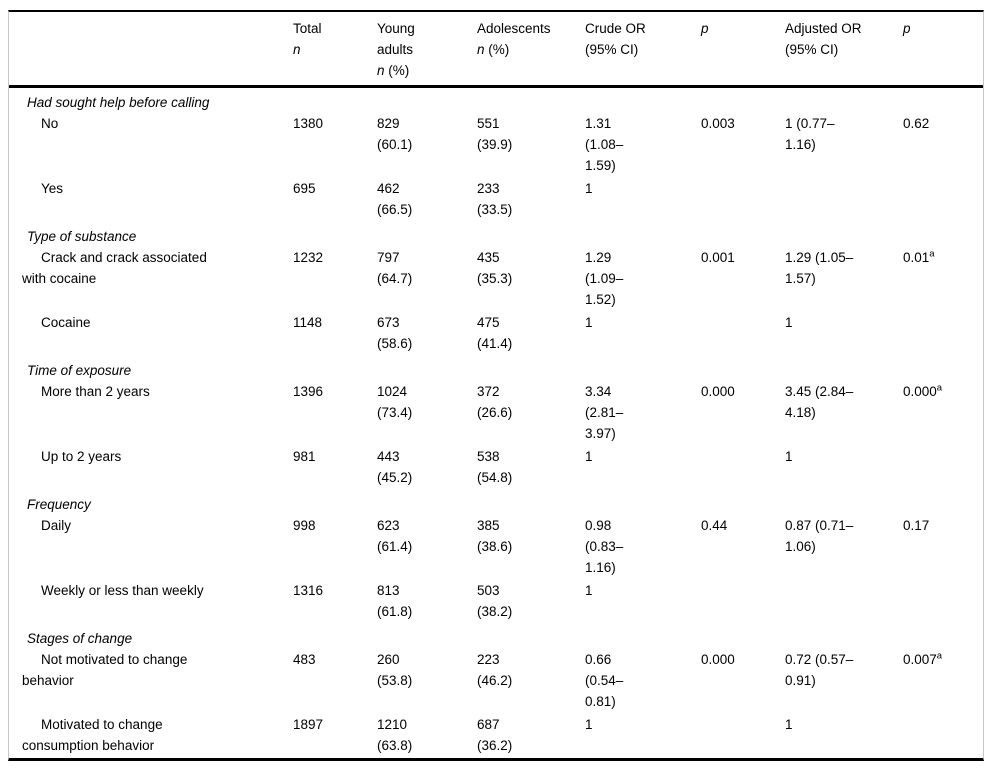 This screenshot has height=782, width=992. I want to click on cell-adolescents: 538 (54.8), so click(495, 467).